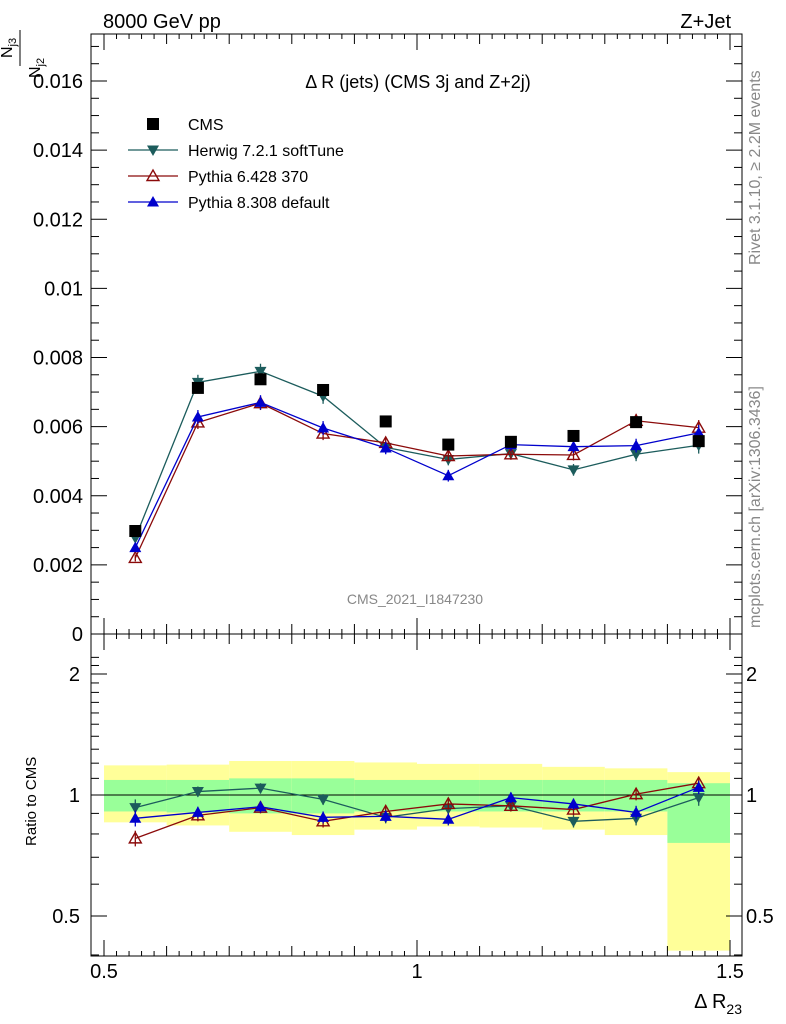 The height and width of the screenshot is (1024, 786). I want to click on y-label-den-sub: j2, so click(41, 63).